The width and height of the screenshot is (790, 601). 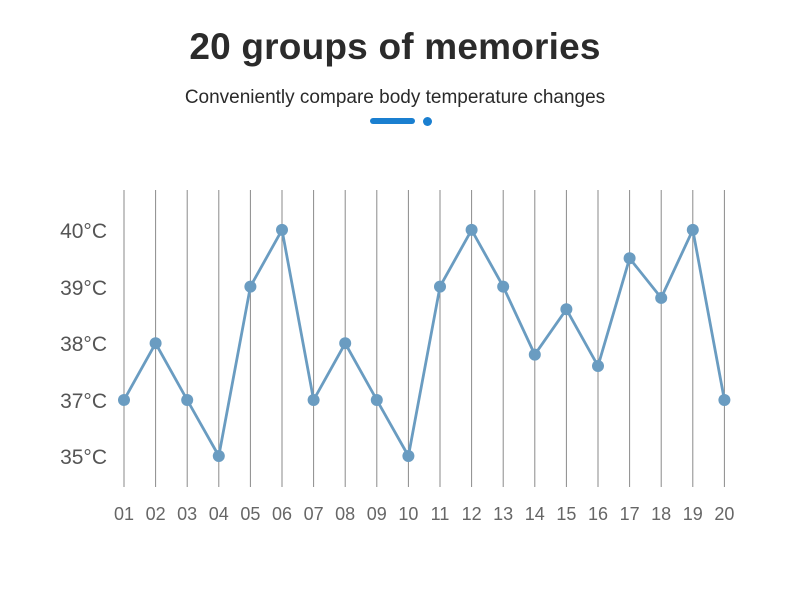 What do you see at coordinates (392, 121) in the screenshot?
I see `accent-bar` at bounding box center [392, 121].